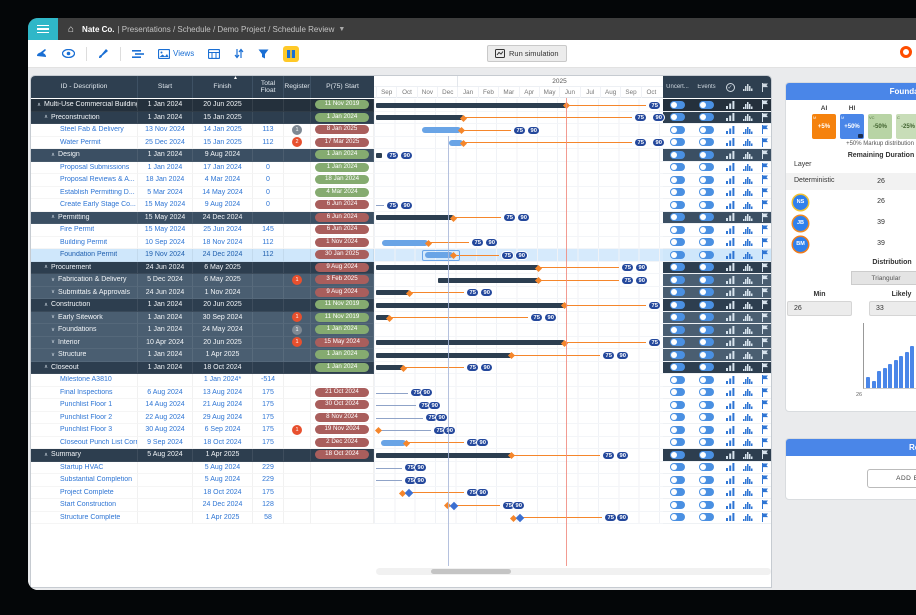 The height and width of the screenshot is (615, 916). What do you see at coordinates (851, 224) in the screenshot?
I see `layer-row: JB 39` at bounding box center [851, 224].